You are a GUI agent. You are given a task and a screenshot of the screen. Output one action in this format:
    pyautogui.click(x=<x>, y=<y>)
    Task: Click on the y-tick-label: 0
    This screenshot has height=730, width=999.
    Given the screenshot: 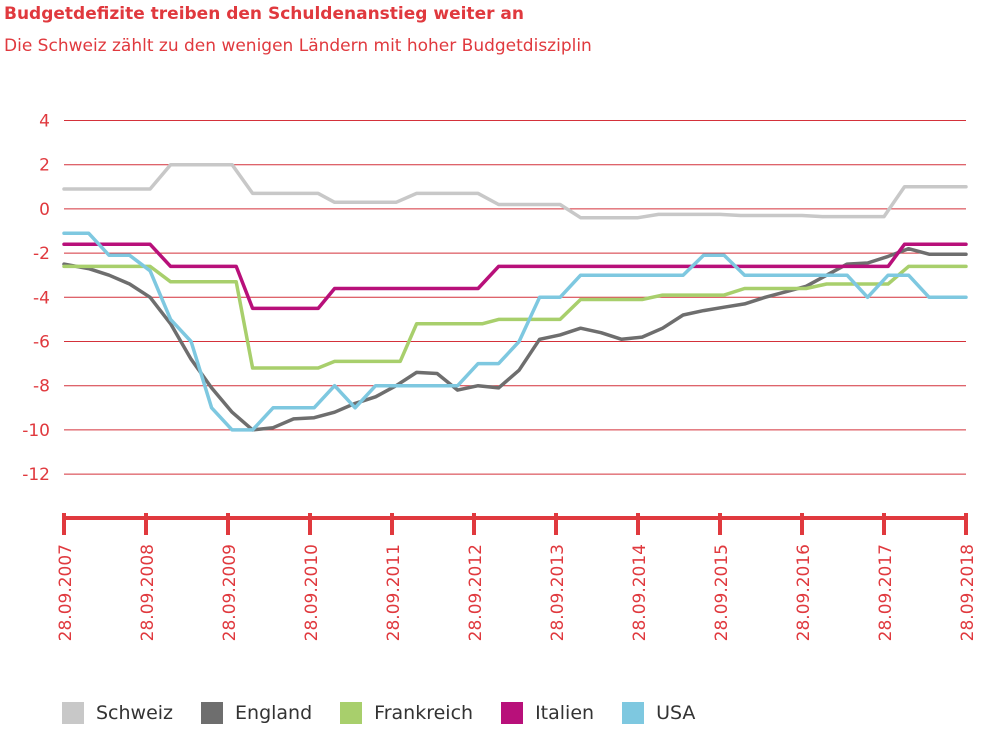 What is the action you would take?
    pyautogui.click(x=44, y=210)
    